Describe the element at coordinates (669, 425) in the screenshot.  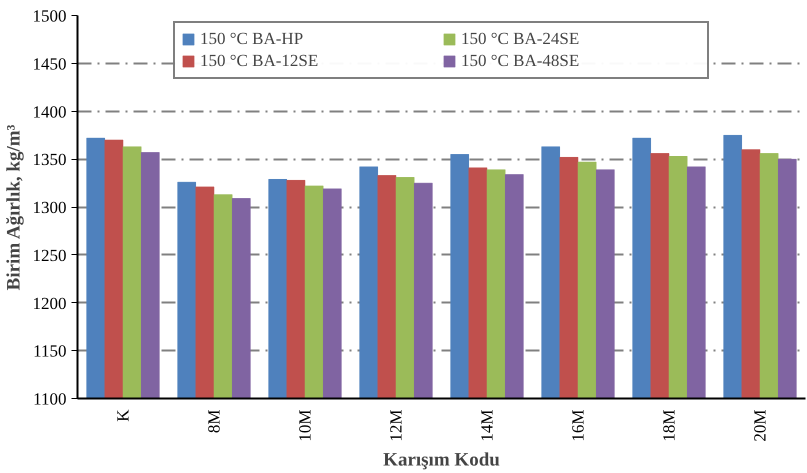
I see `x-tick-label: 18M` at that location.